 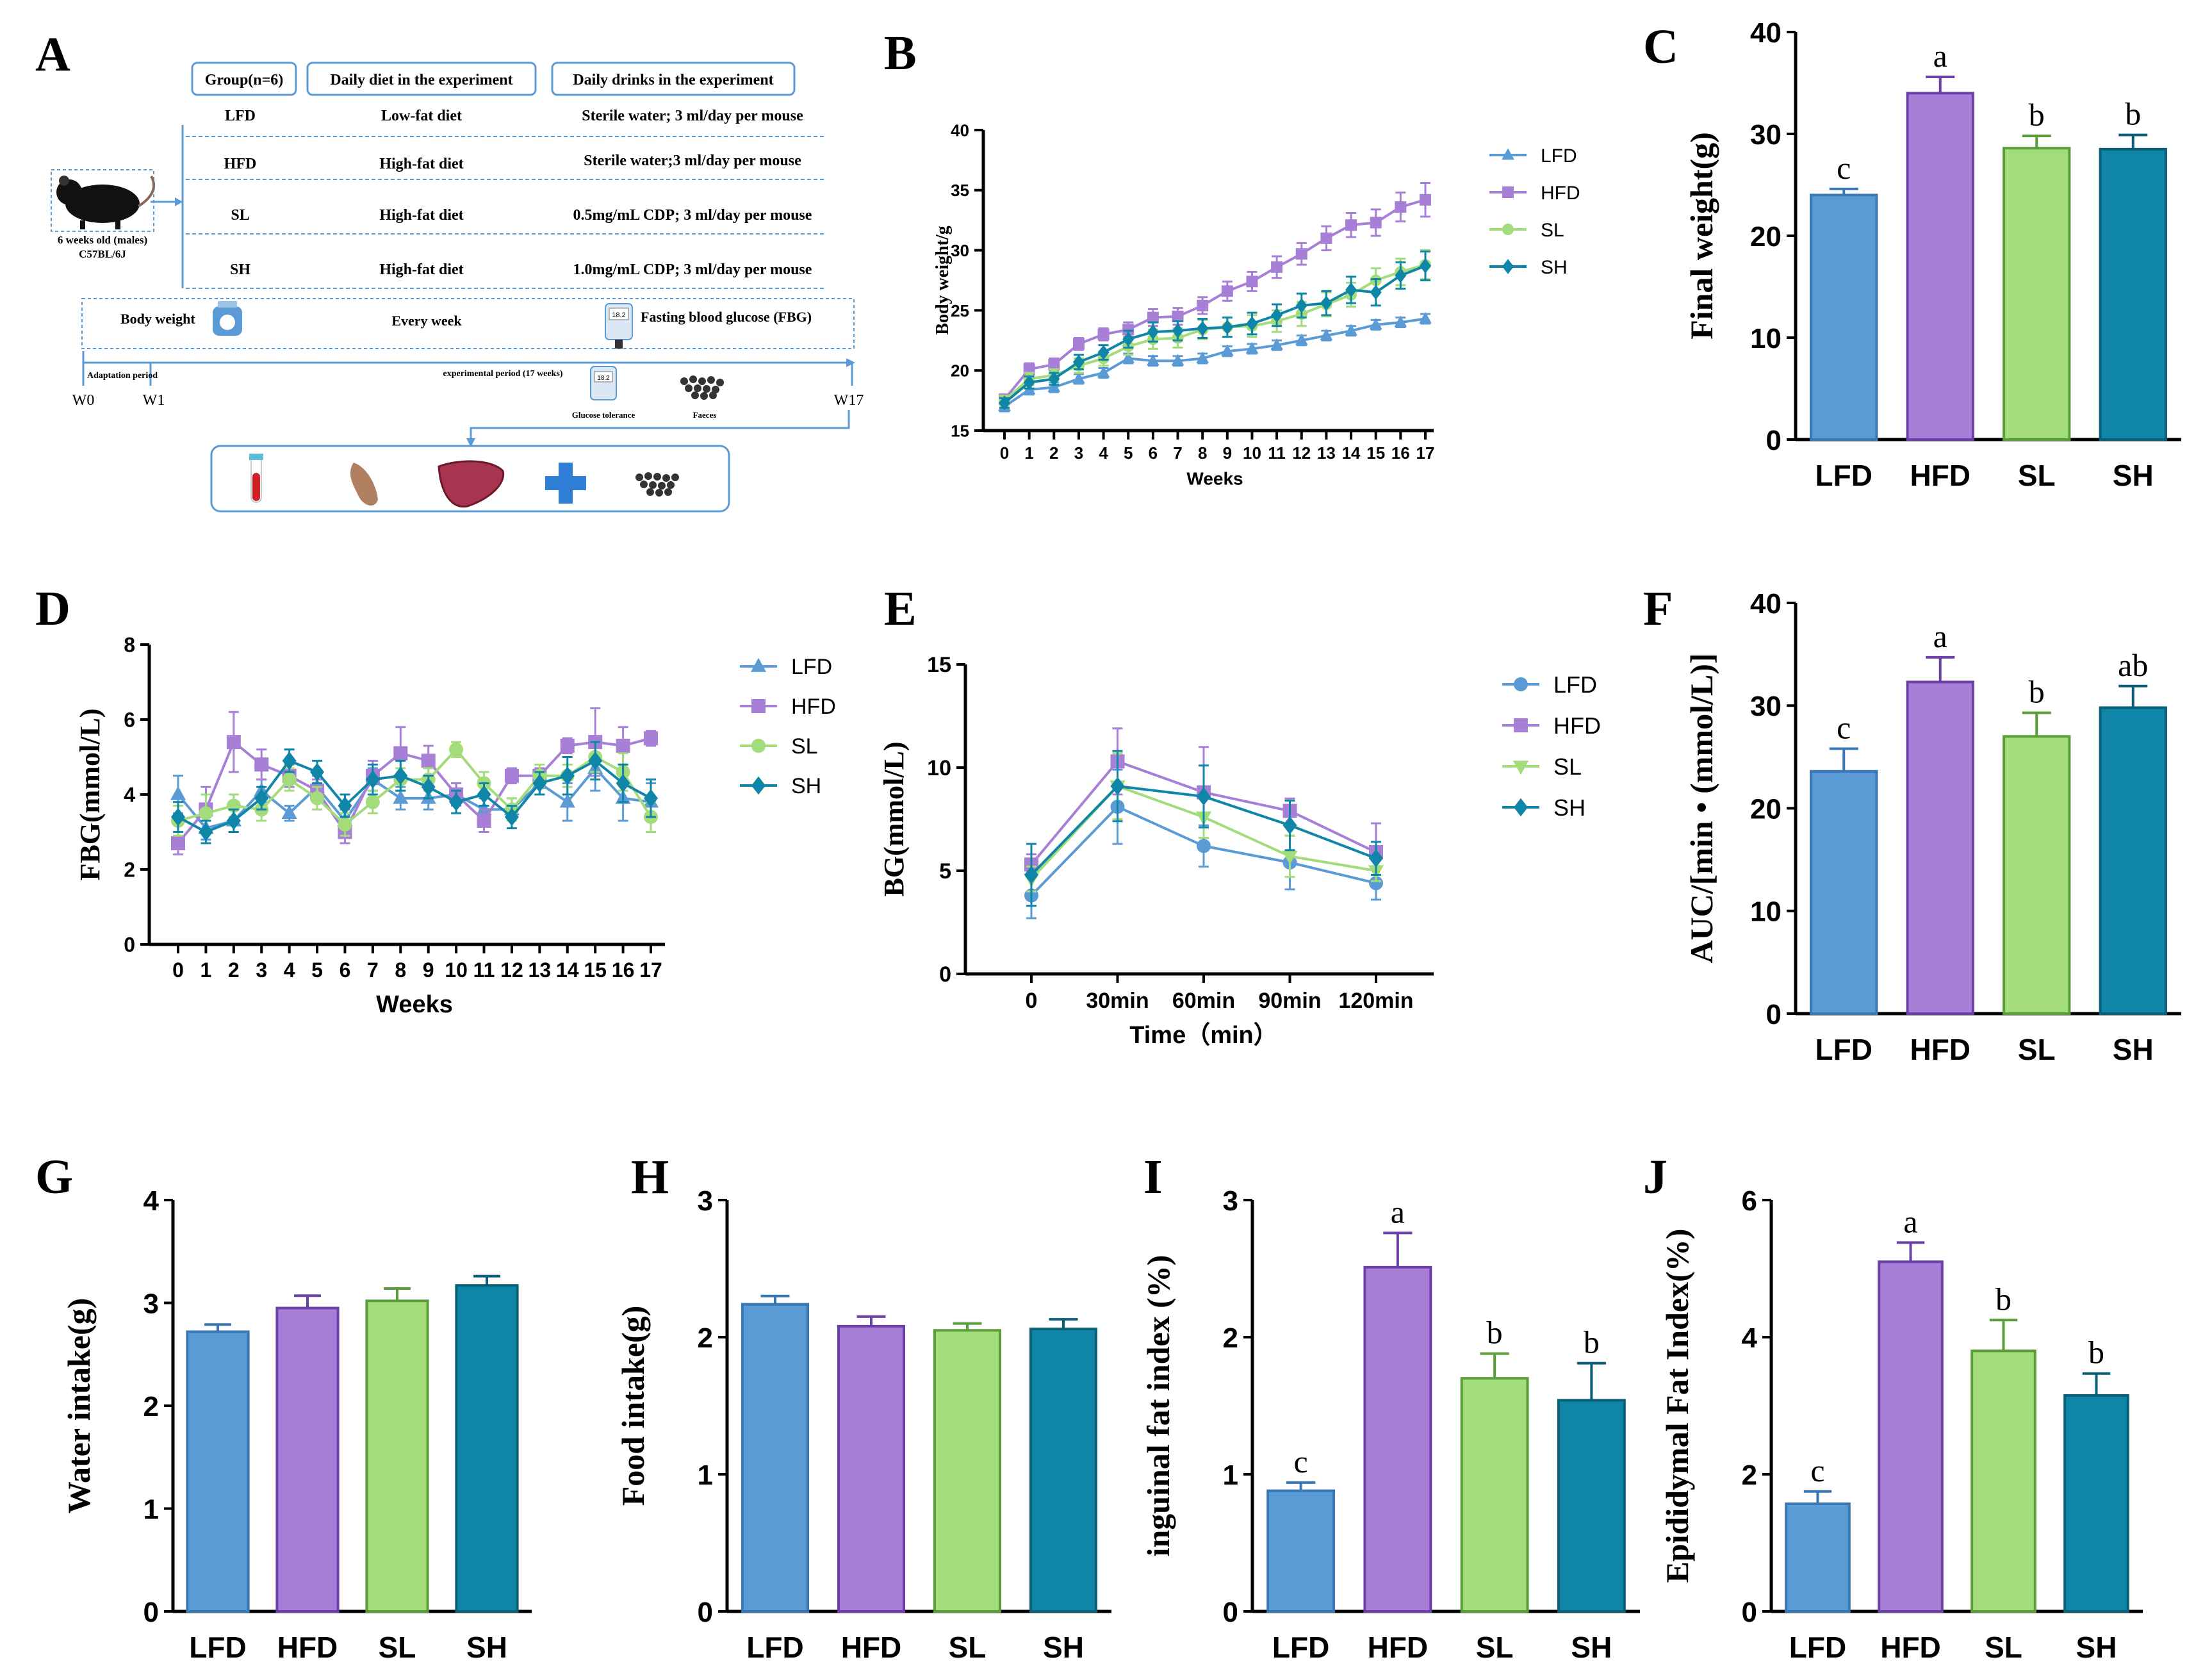 What do you see at coordinates (1551, 746) in the screenshot?
I see `legend: LFD HFD SL SH` at bounding box center [1551, 746].